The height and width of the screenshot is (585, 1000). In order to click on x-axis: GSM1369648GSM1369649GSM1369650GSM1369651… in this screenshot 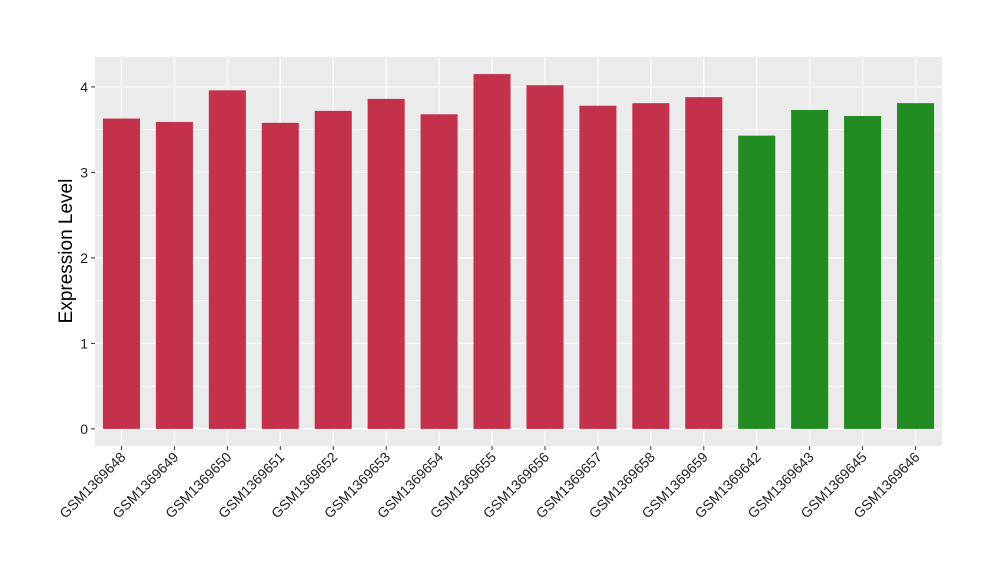, I will do `click(489, 483)`.